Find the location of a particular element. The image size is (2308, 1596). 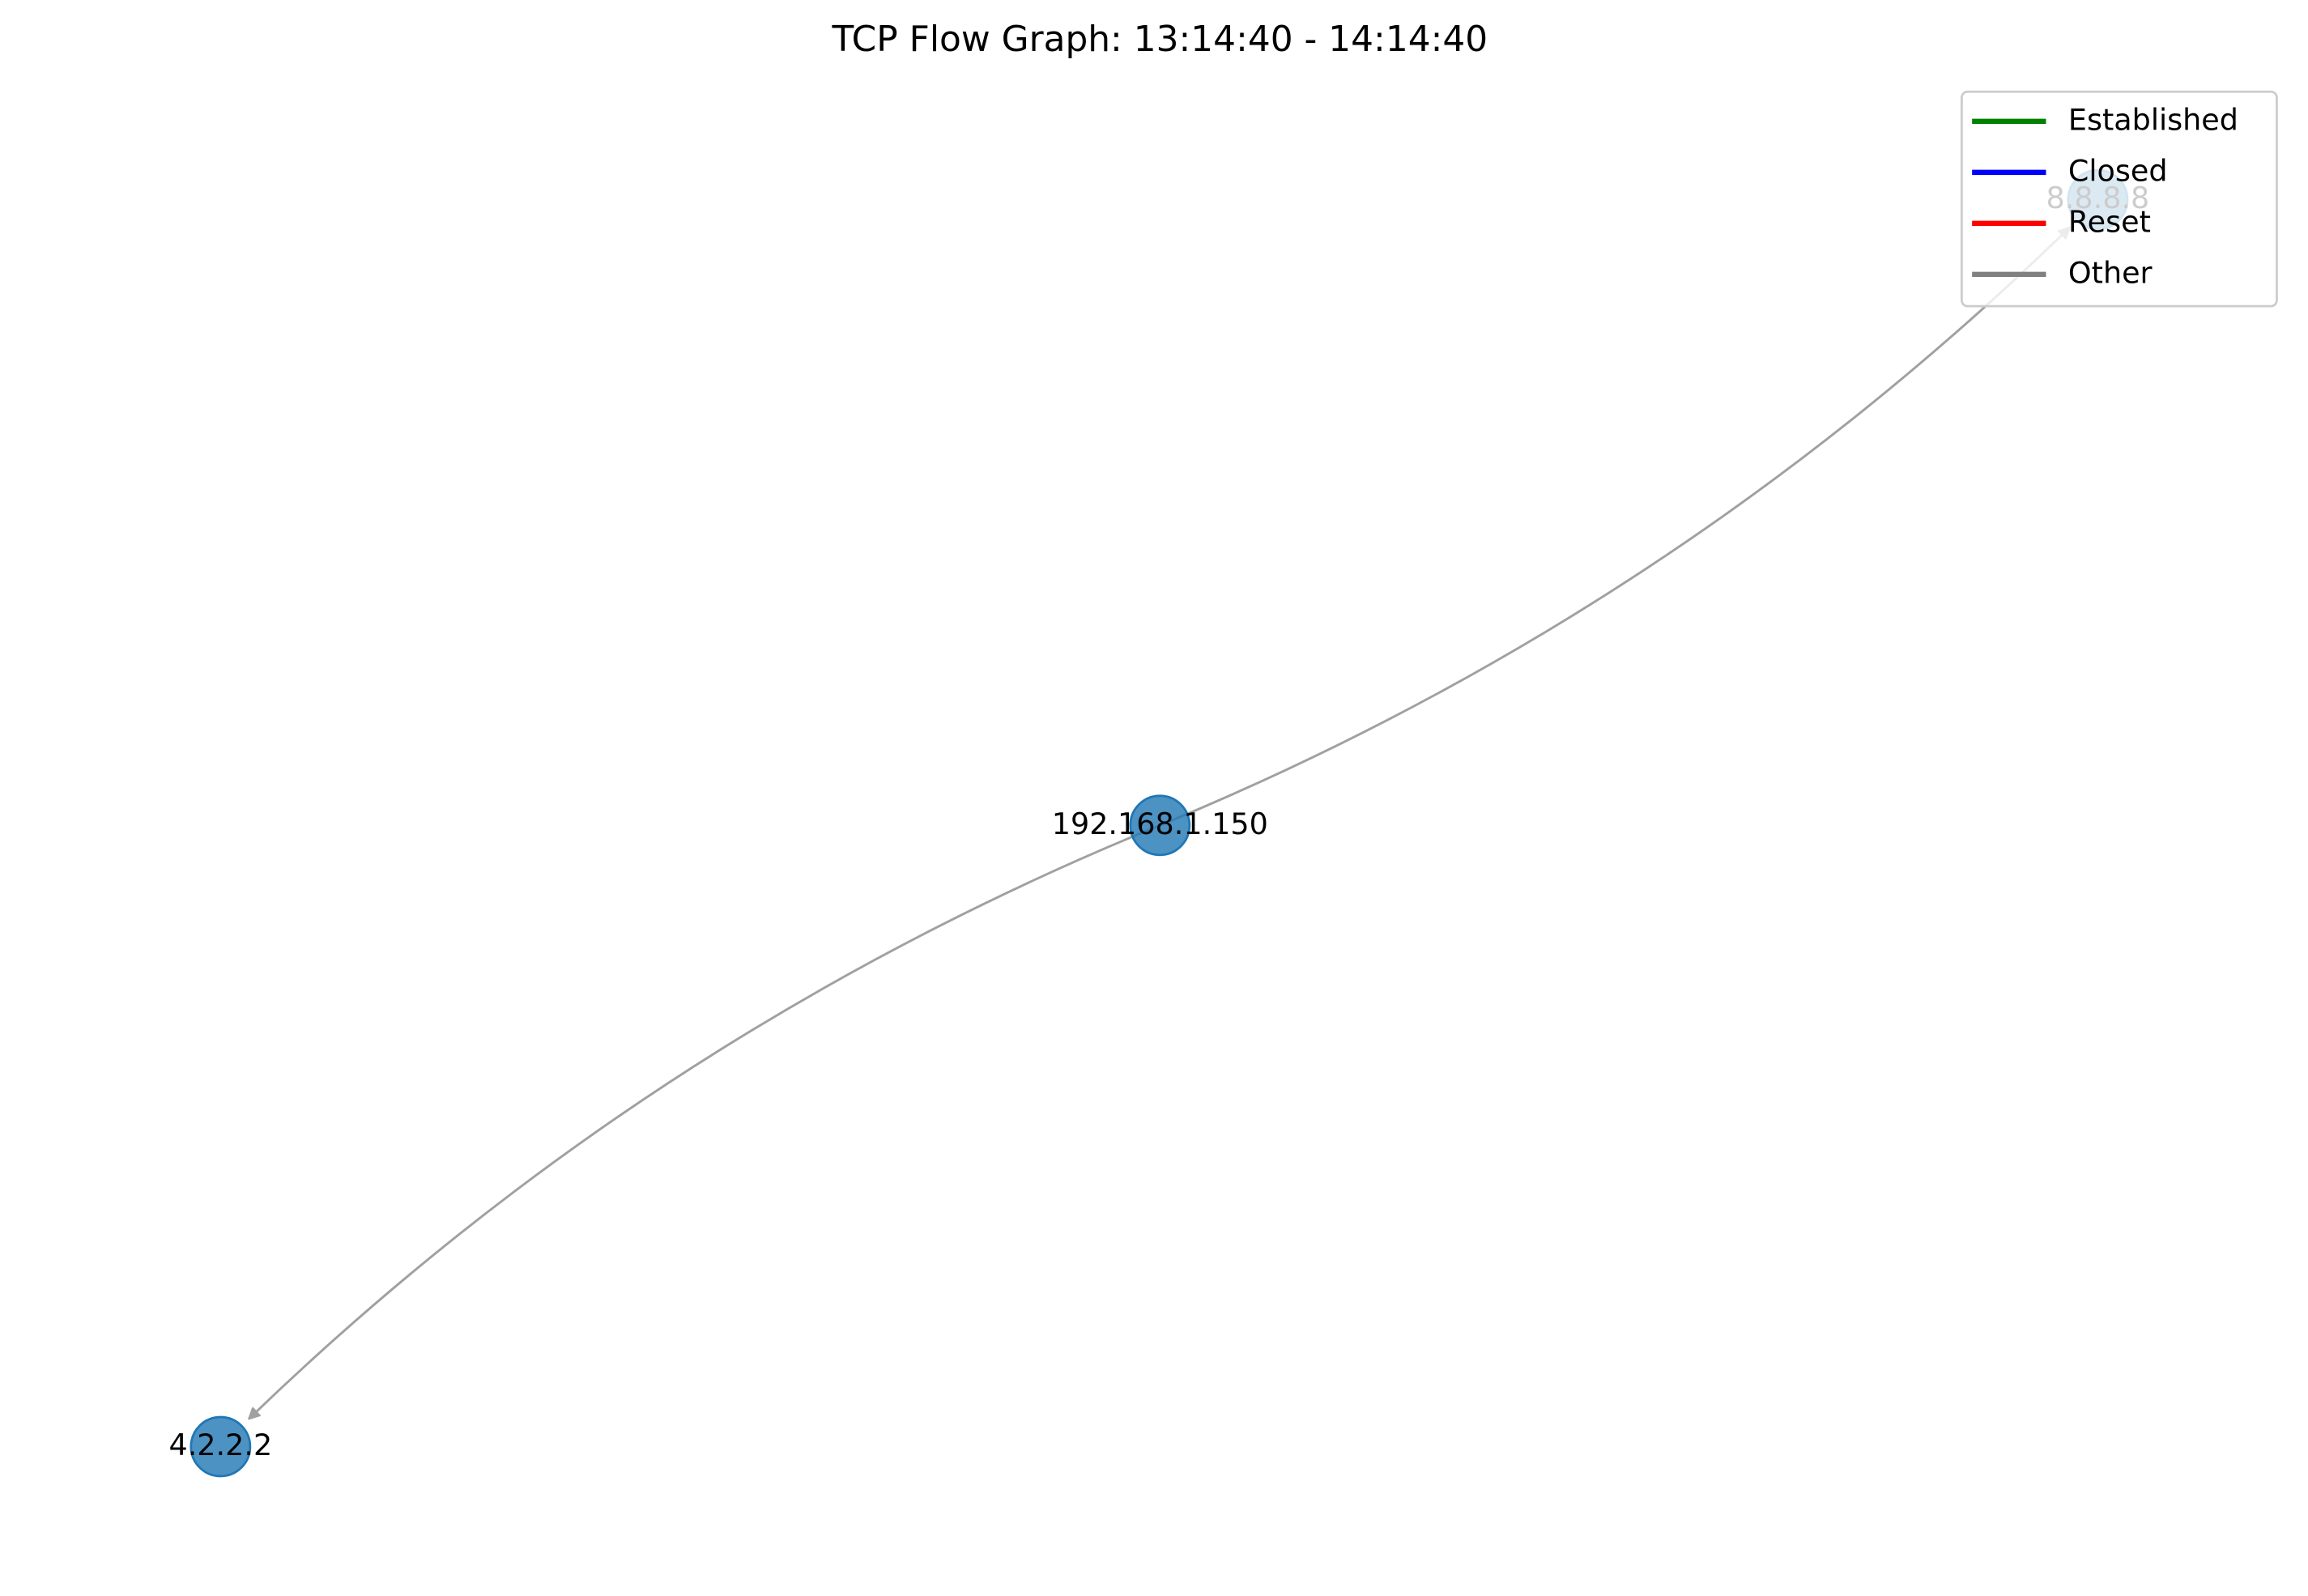

node-label: 192.168.1.150 is located at coordinates (1160, 824).